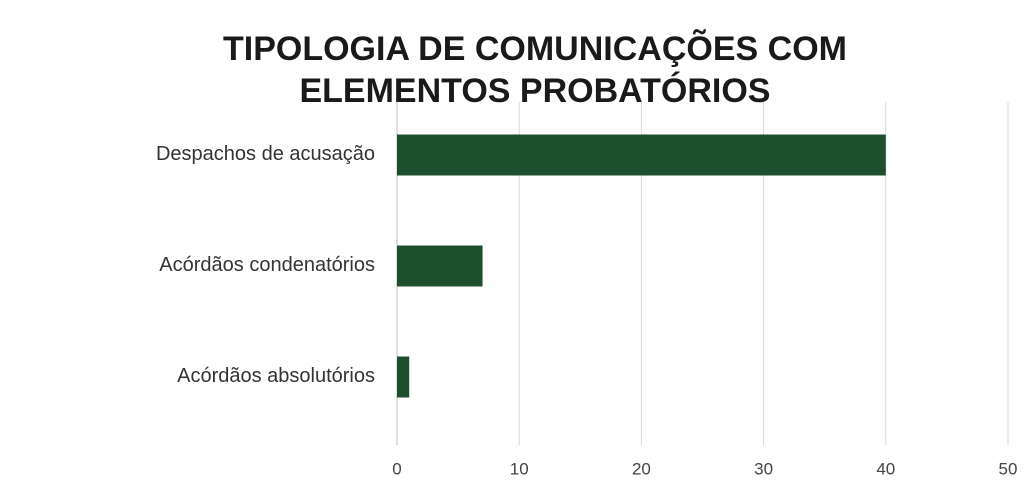 This screenshot has height=487, width=1033. Describe the element at coordinates (265, 154) in the screenshot. I see `y-tick-label: Despachos de acusação` at that location.